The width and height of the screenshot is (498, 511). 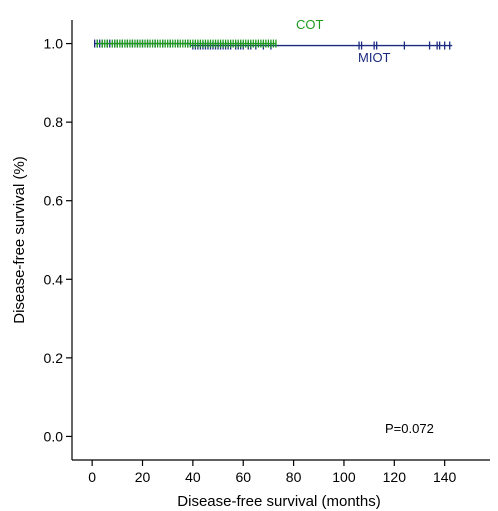 I want to click on y-tick-label: 0.8, so click(x=54, y=122).